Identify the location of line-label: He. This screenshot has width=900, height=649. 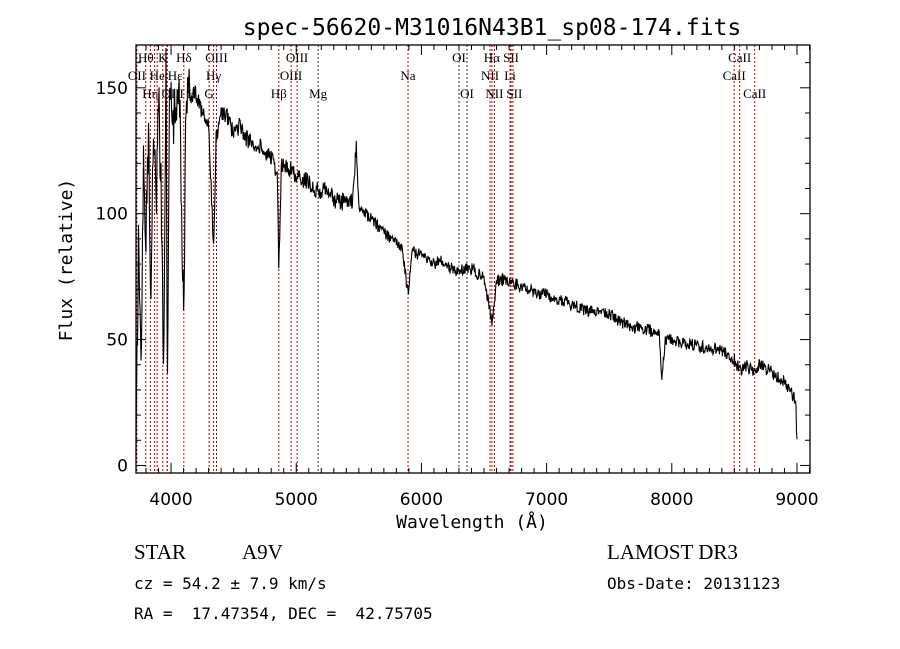
(157, 75).